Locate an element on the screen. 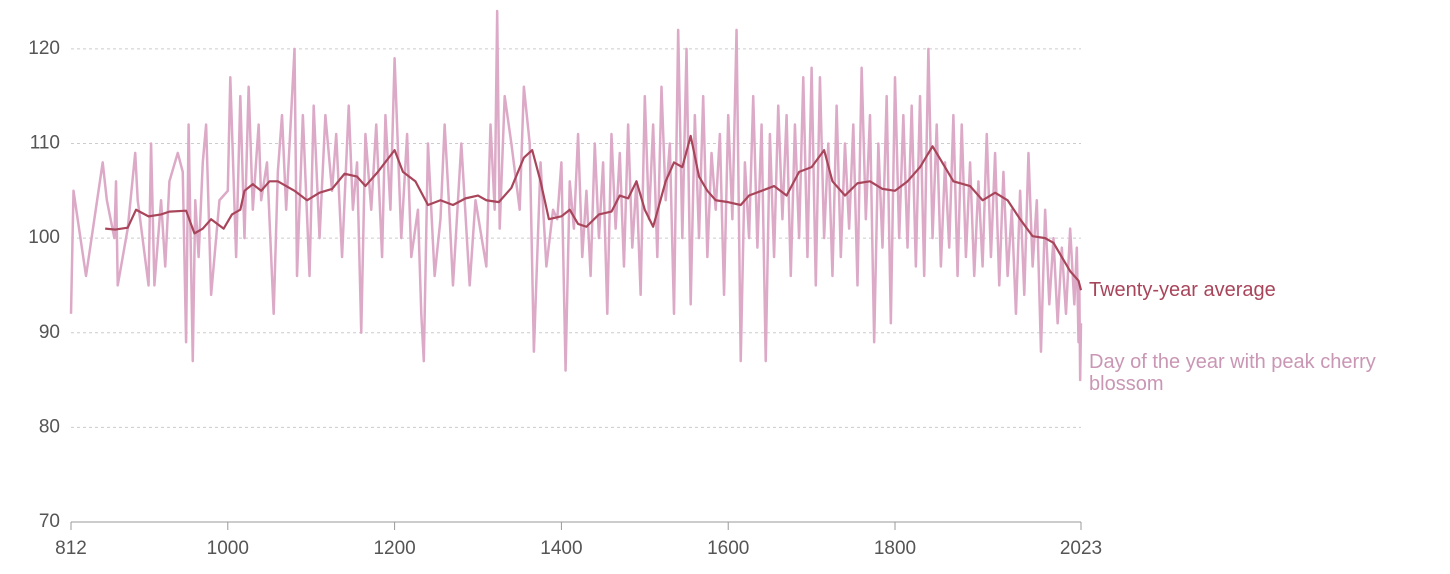 This screenshot has width=1450, height=574. x-tick-label: 1600 is located at coordinates (728, 548).